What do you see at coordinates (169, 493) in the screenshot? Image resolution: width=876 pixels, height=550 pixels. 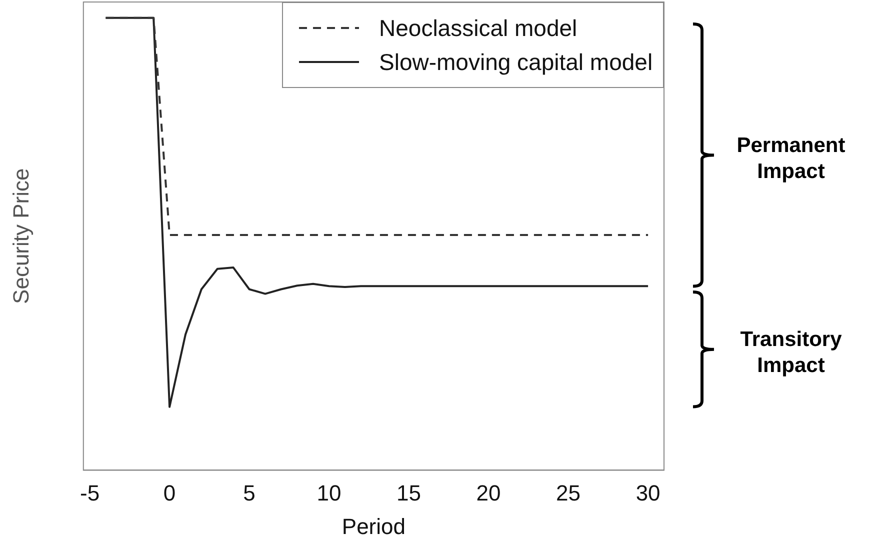 I see `x-tick-label: 0` at bounding box center [169, 493].